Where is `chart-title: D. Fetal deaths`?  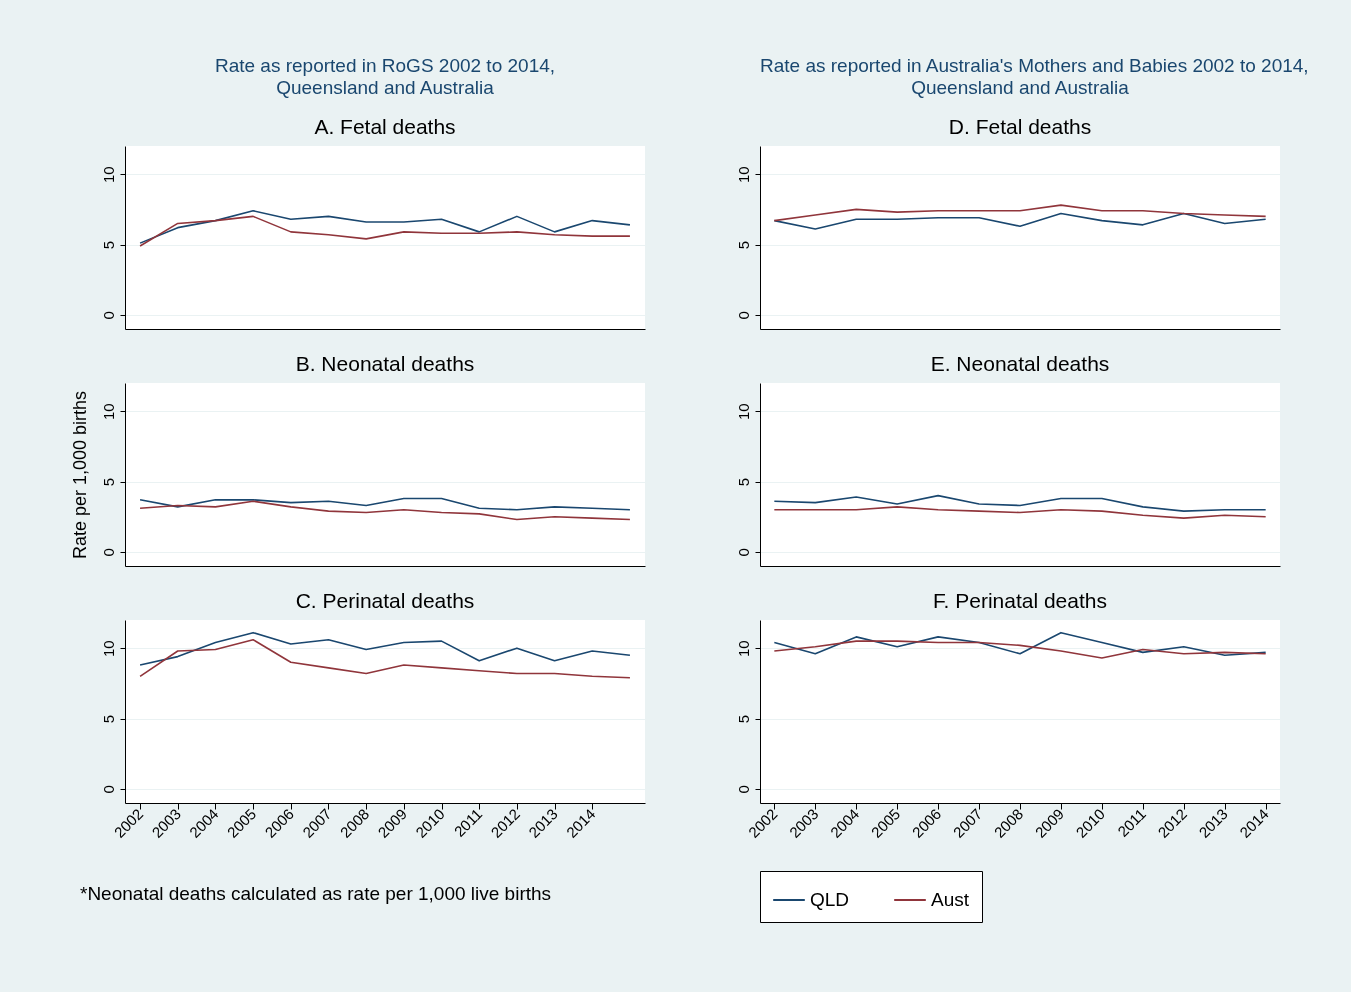 chart-title: D. Fetal deaths is located at coordinates (1020, 126).